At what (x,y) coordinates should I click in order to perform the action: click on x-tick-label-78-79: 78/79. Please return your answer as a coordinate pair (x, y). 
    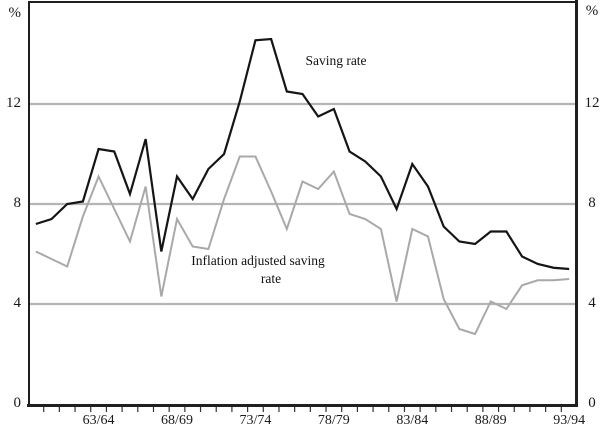
    Looking at the image, I should click on (333, 420).